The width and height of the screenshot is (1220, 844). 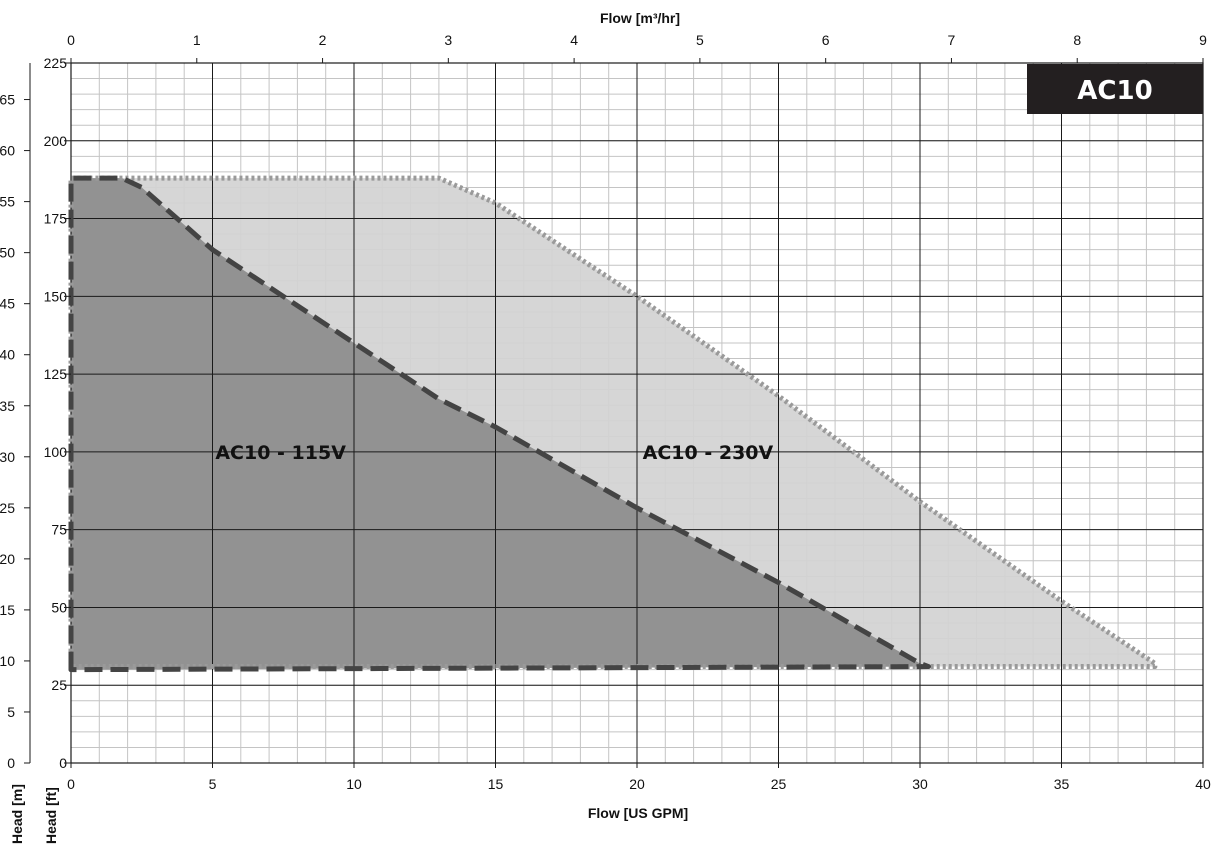 I want to click on y-m-tick-label: 10, so click(x=7, y=661).